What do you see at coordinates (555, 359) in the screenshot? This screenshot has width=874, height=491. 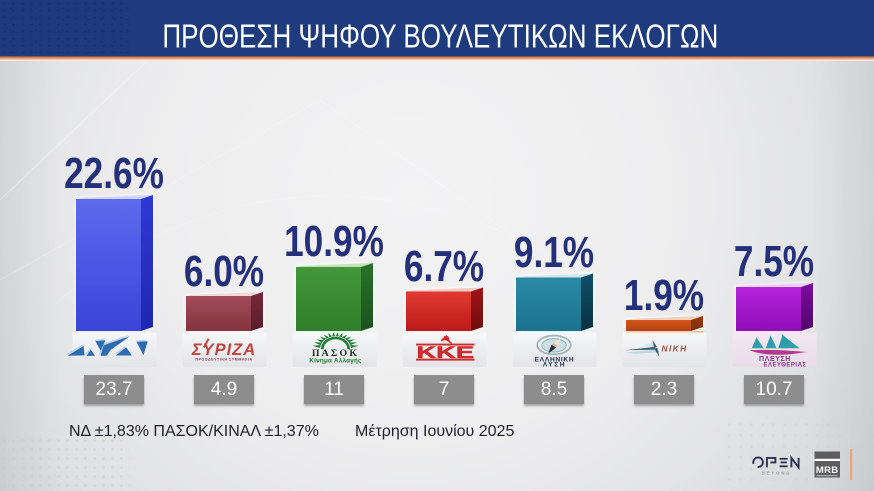 I see `svg-text: ΕΛΛΗΝΙΚΗ` at bounding box center [555, 359].